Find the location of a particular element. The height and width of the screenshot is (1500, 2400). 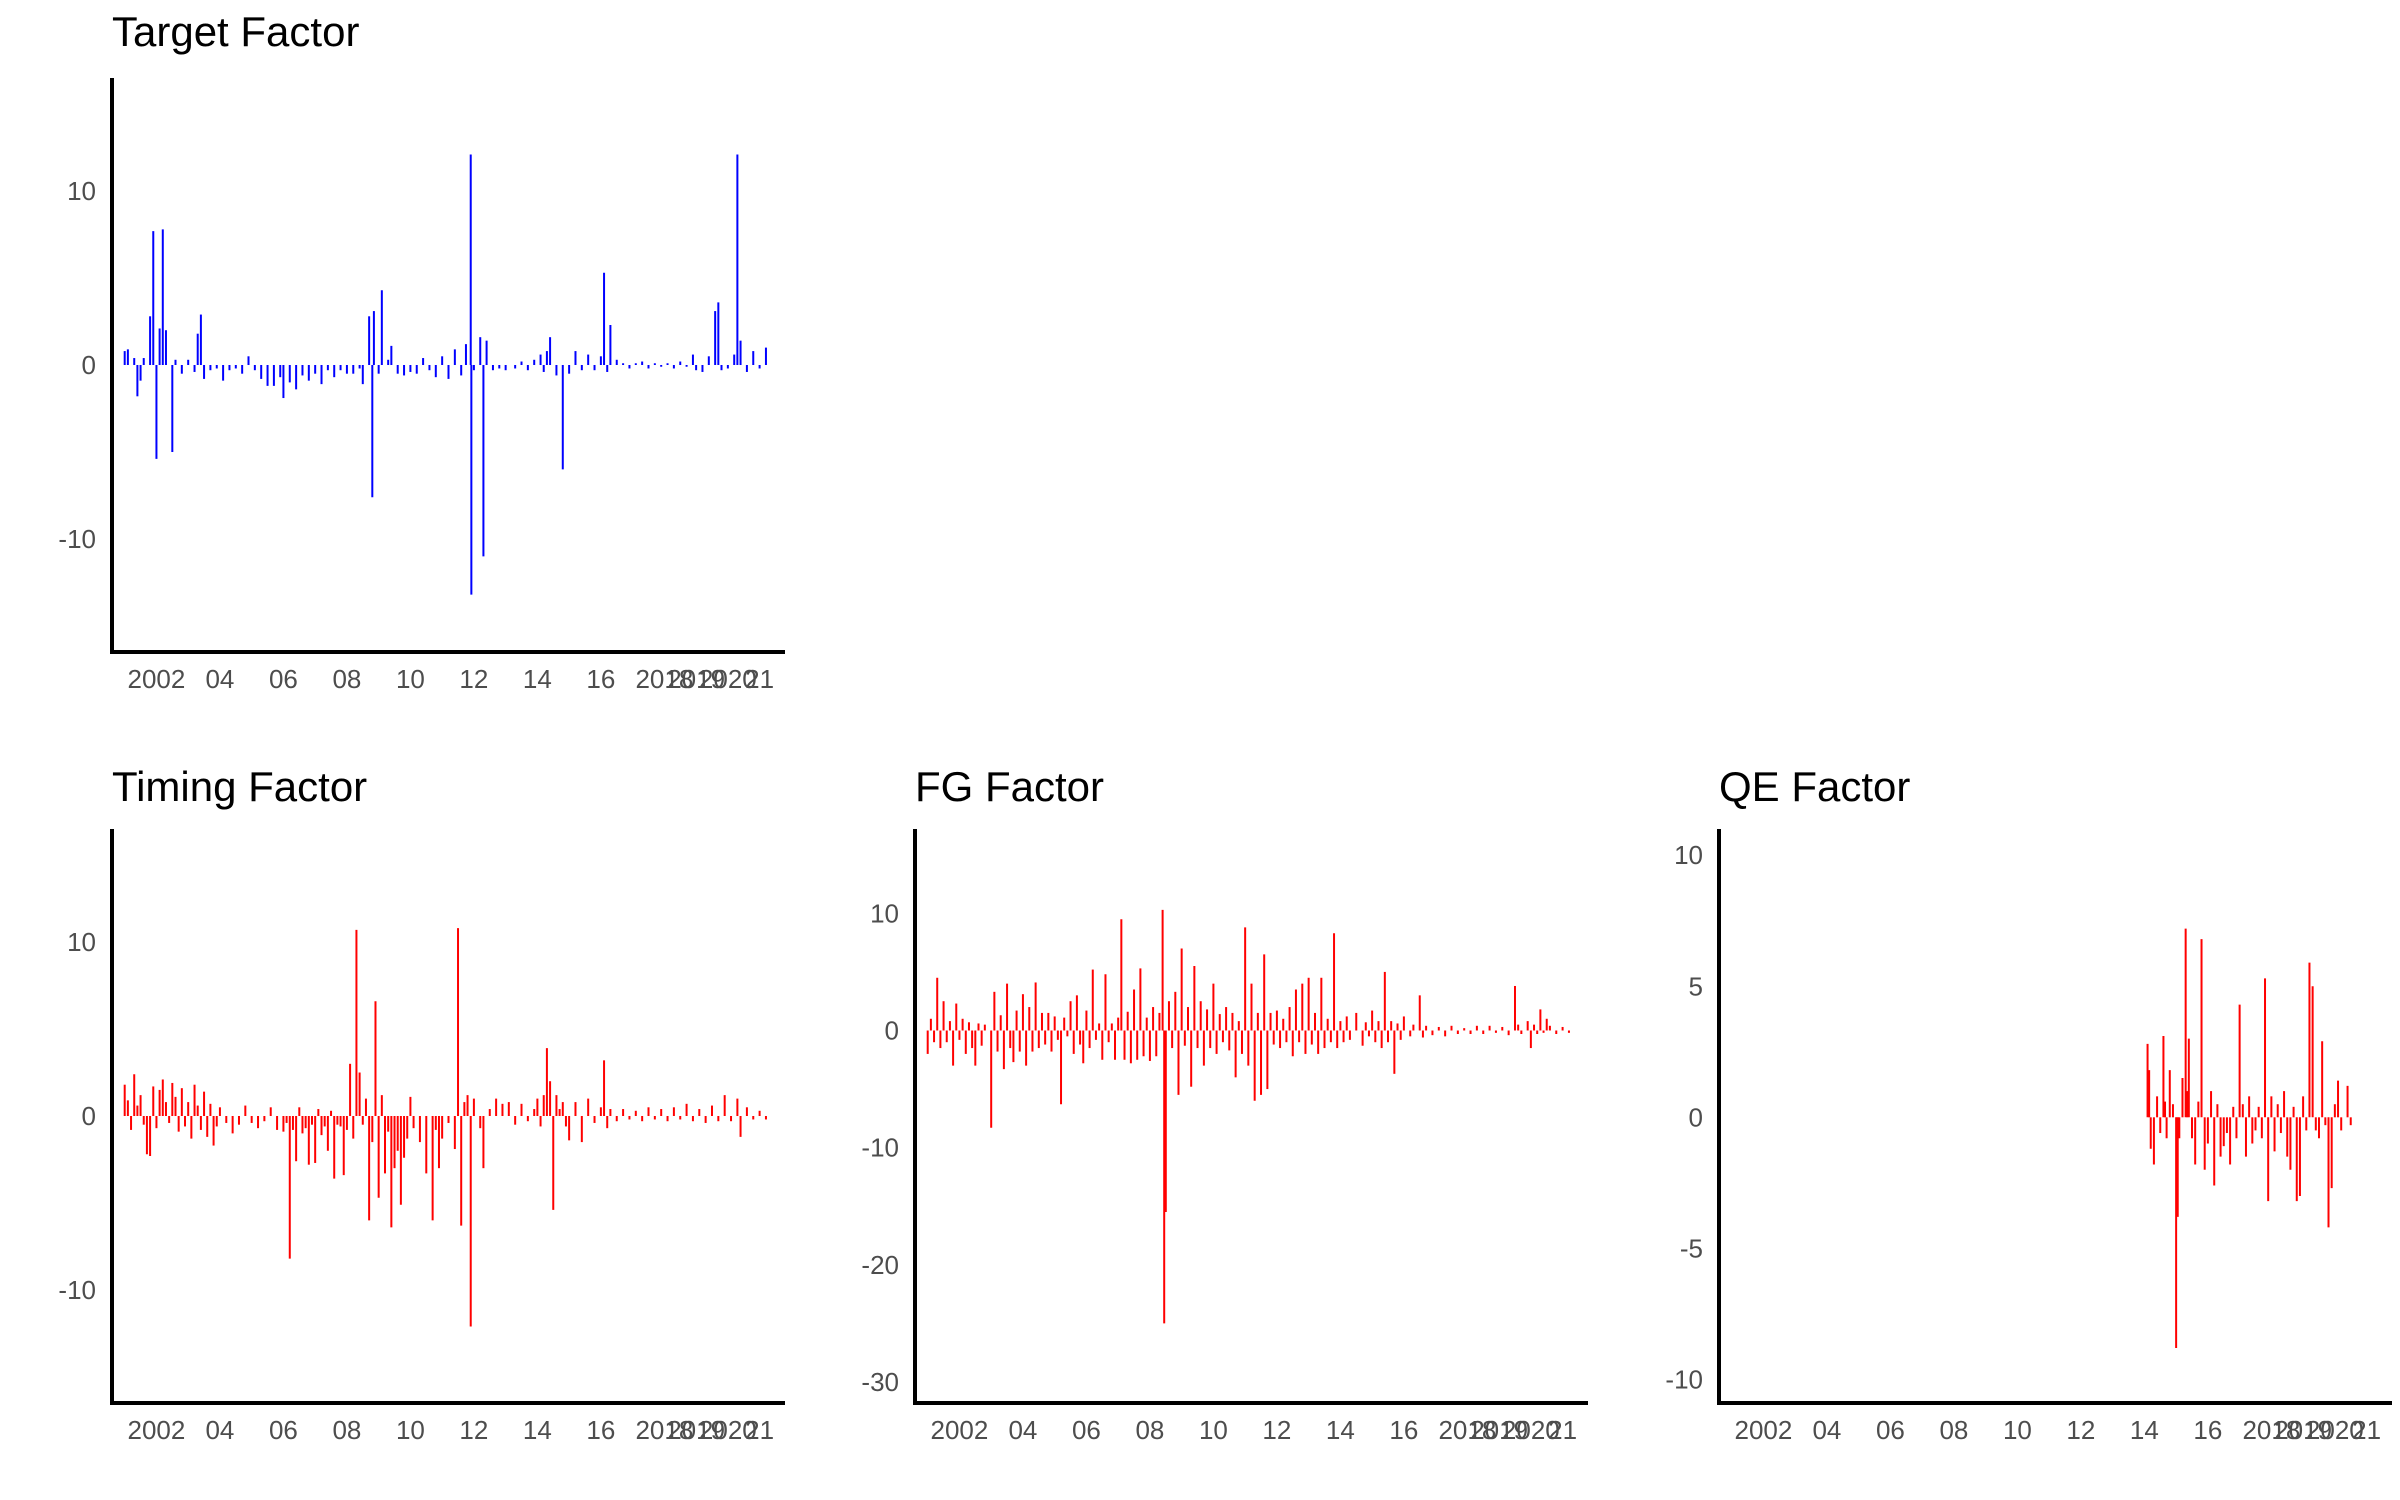

y-tick-label: -5 is located at coordinates (1691, 1248).